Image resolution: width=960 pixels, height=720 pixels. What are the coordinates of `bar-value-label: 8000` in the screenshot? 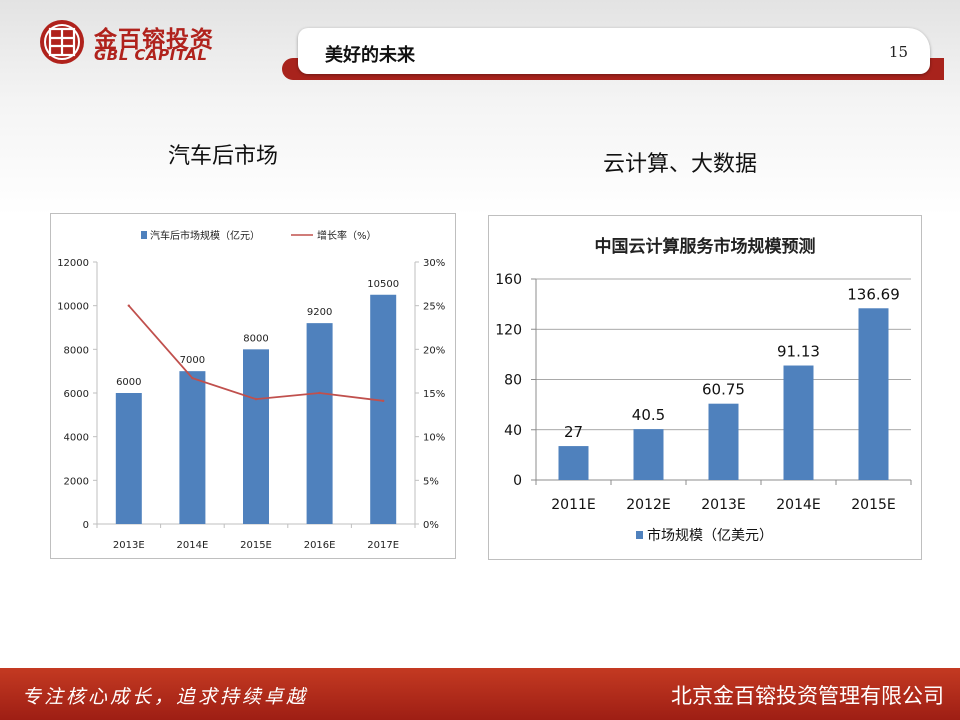 It's located at (255, 338).